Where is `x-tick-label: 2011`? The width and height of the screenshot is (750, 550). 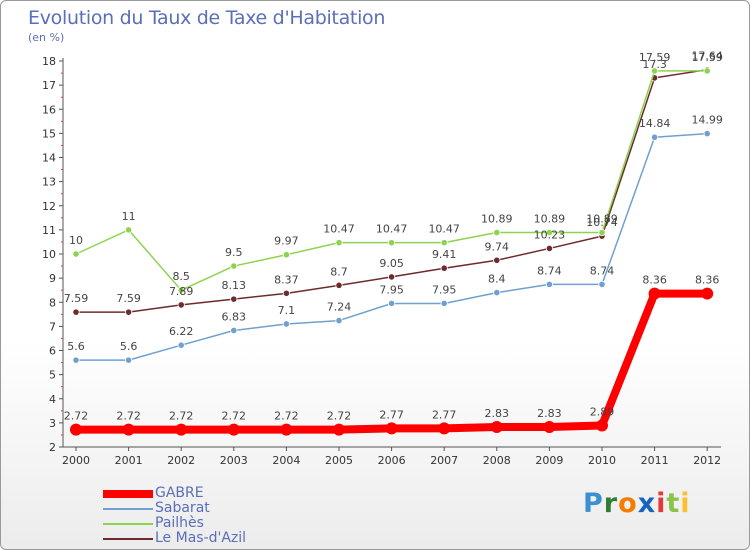 x-tick-label: 2011 is located at coordinates (655, 460).